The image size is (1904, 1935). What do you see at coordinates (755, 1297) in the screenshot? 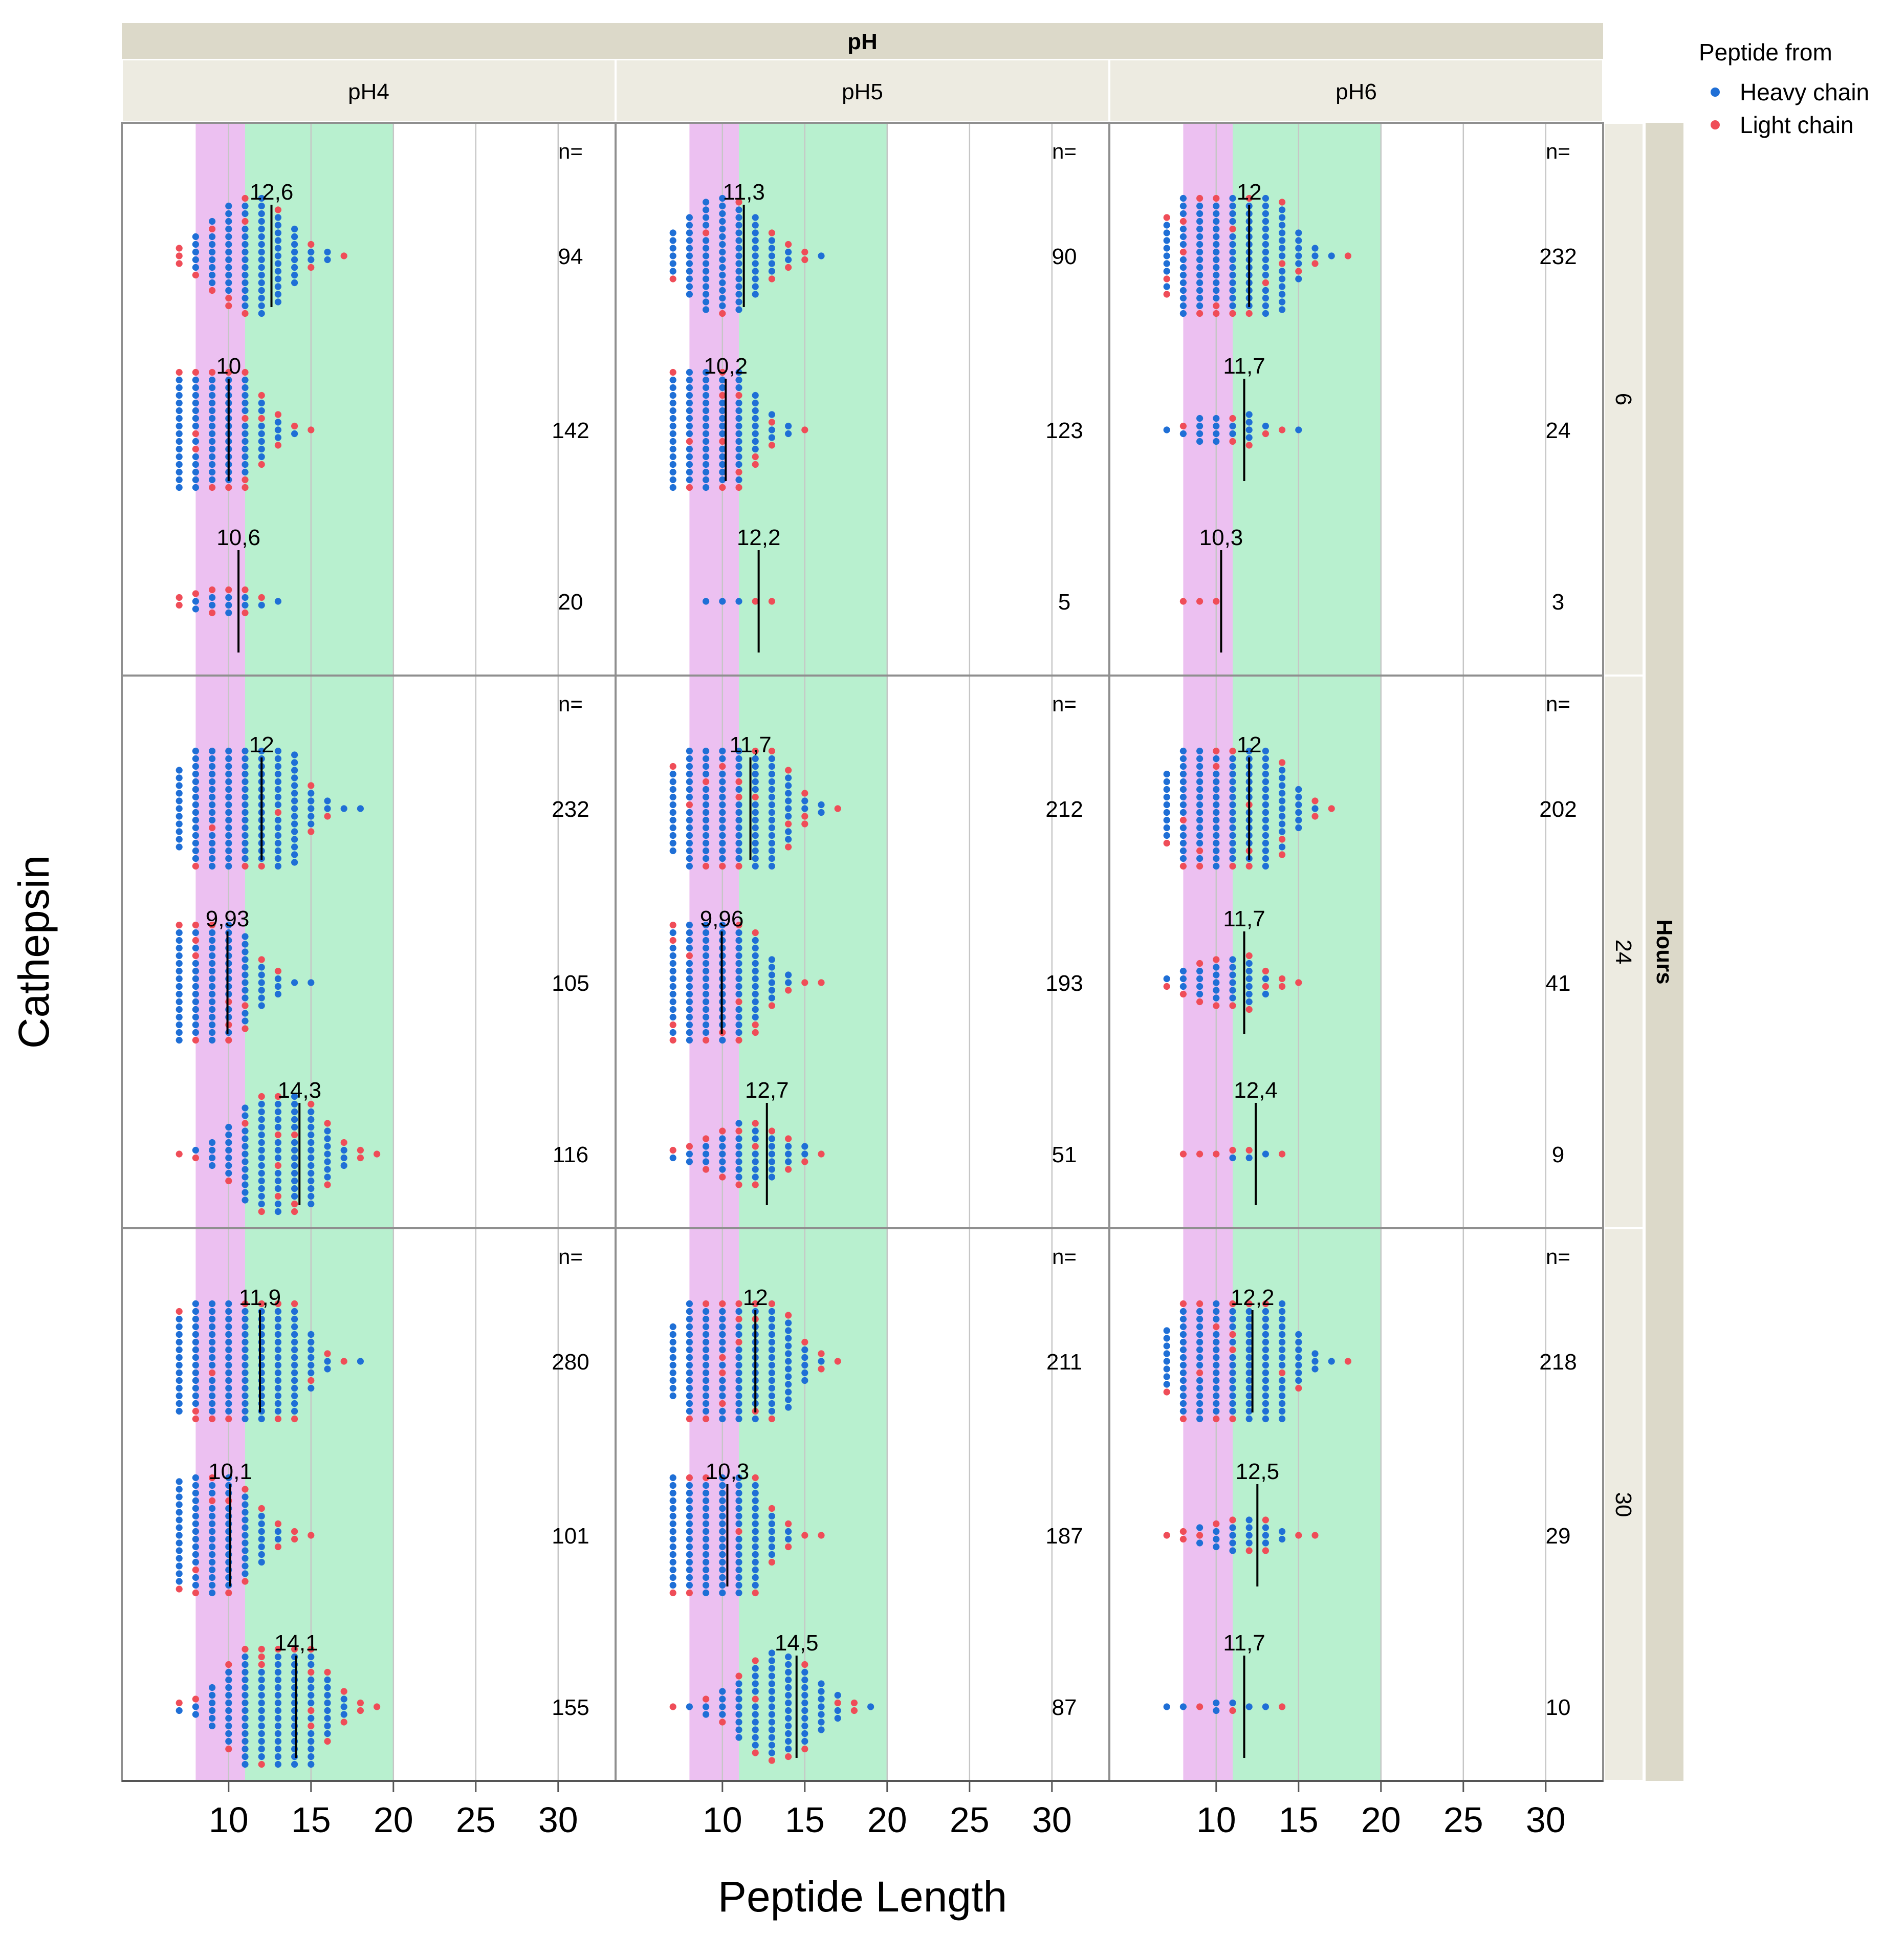
I see `mean-label: 12` at bounding box center [755, 1297].